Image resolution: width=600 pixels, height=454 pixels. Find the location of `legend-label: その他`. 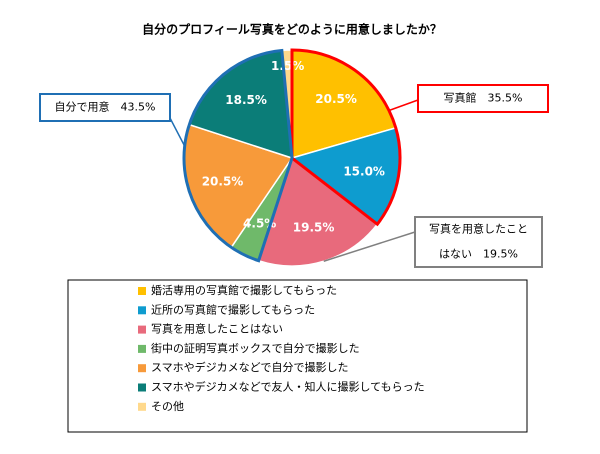

legend-label: その他 is located at coordinates (167, 406).